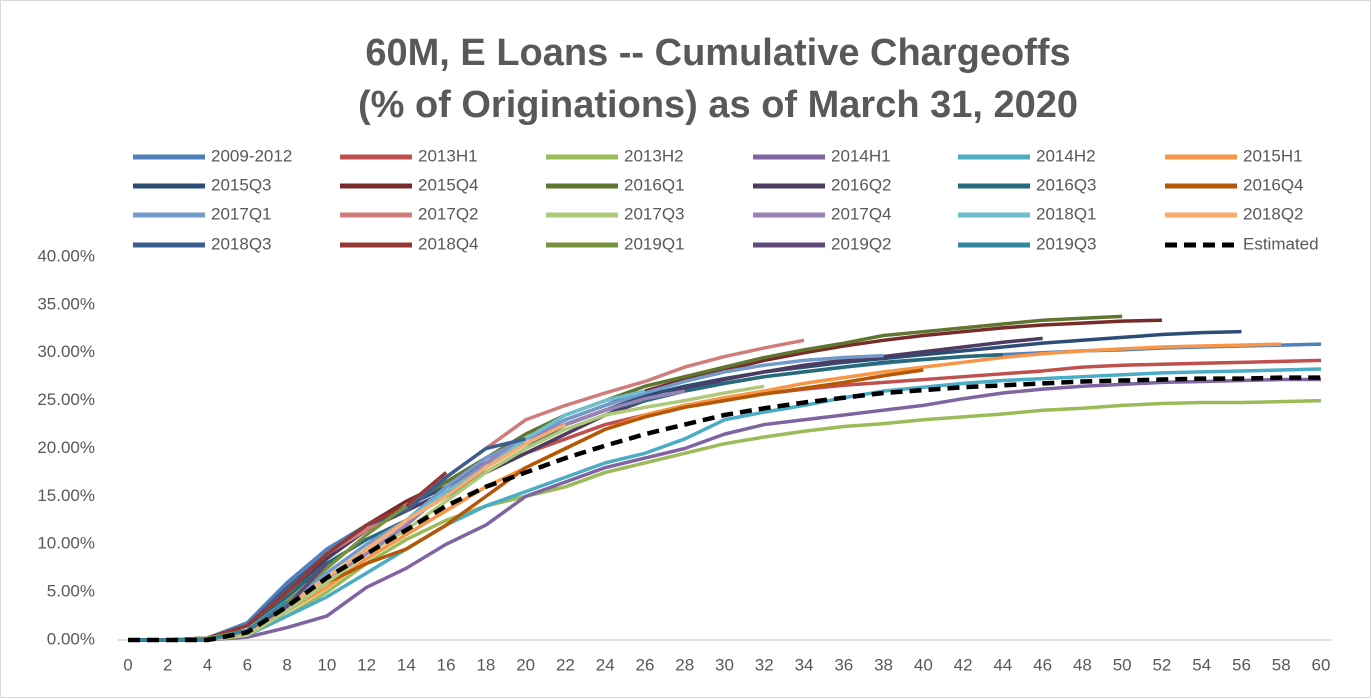 The width and height of the screenshot is (1371, 698). Describe the element at coordinates (286, 664) in the screenshot. I see `x-tick-label: 8` at that location.